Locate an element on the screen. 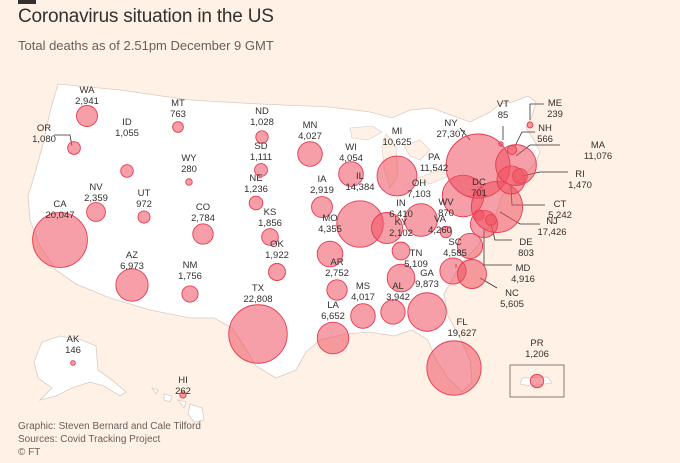  deaths-label-pr: 1,206 is located at coordinates (537, 354).